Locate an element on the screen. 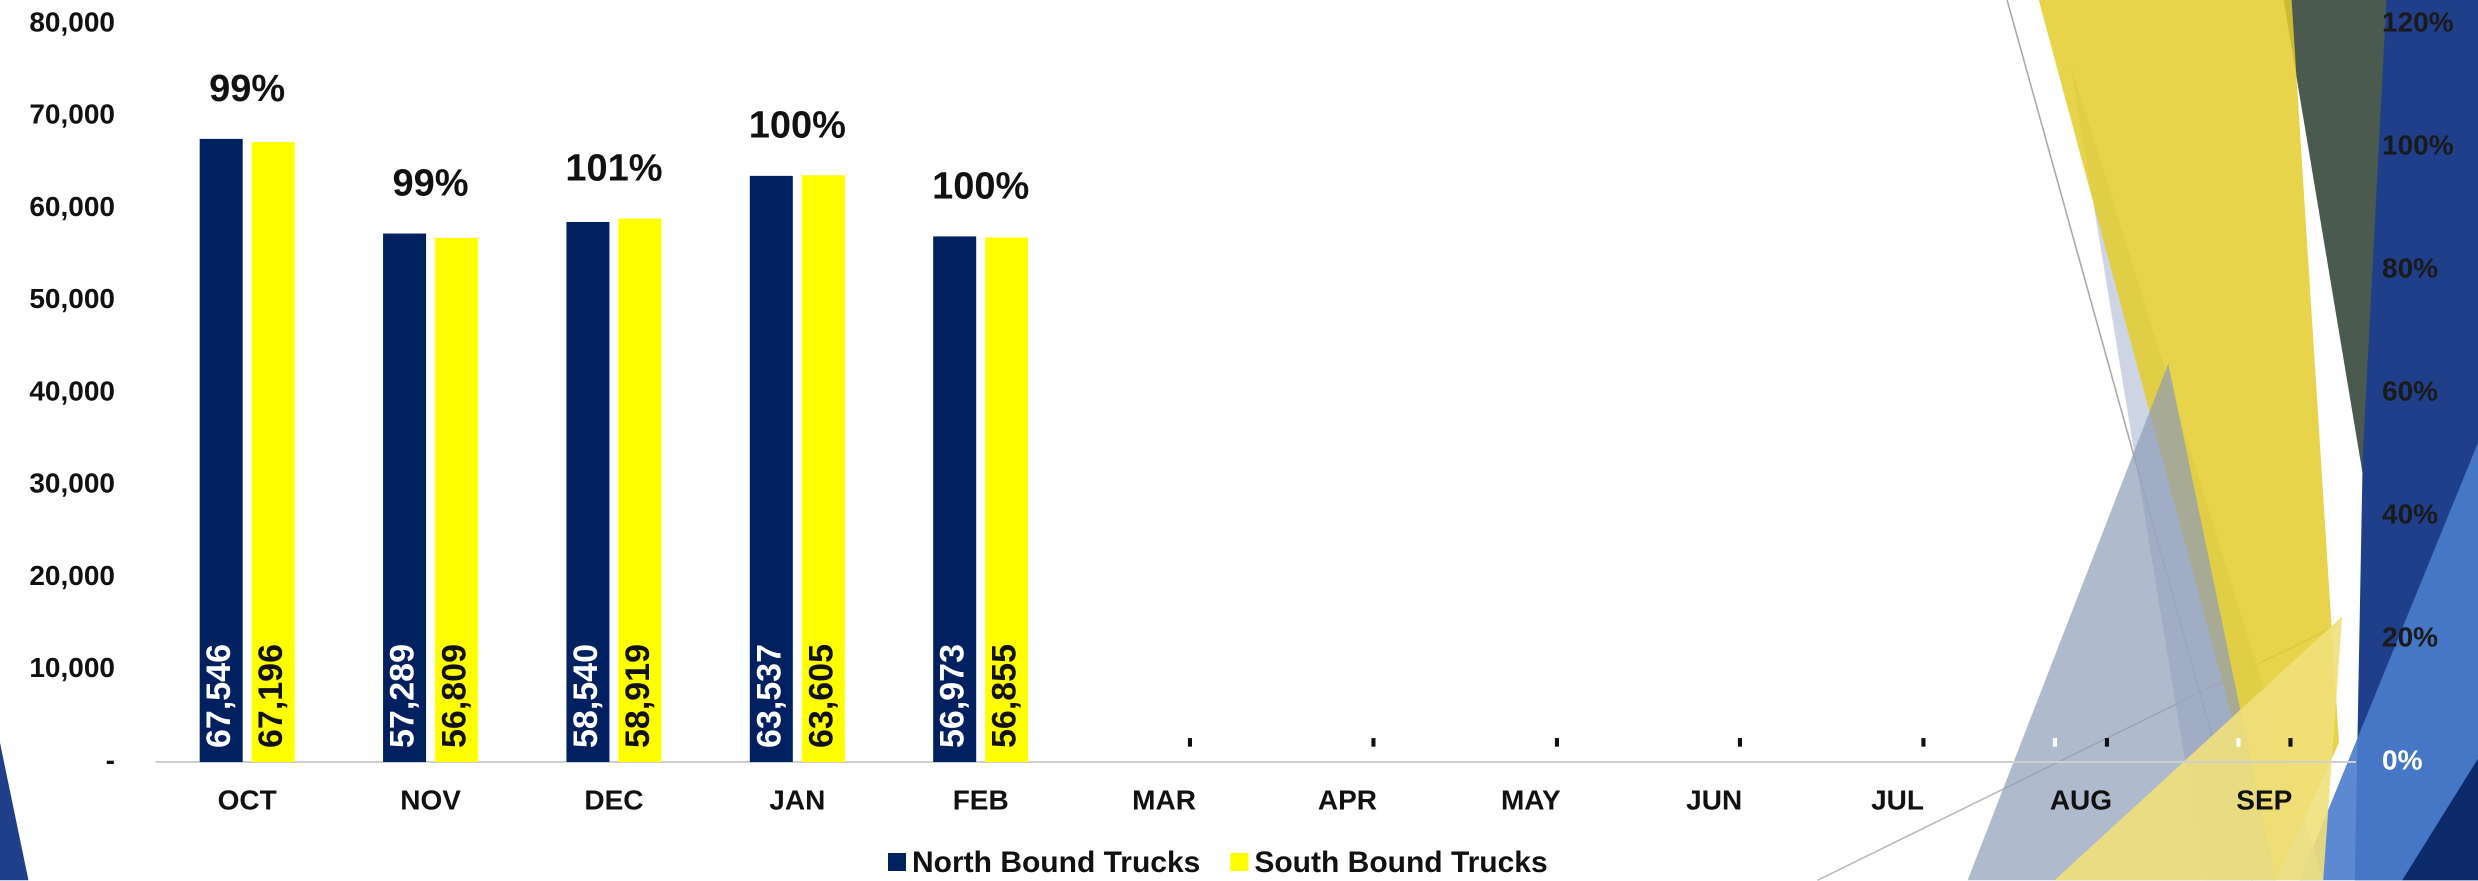 The width and height of the screenshot is (2478, 881). y2-tick-label: 100% is located at coordinates (2418, 144).